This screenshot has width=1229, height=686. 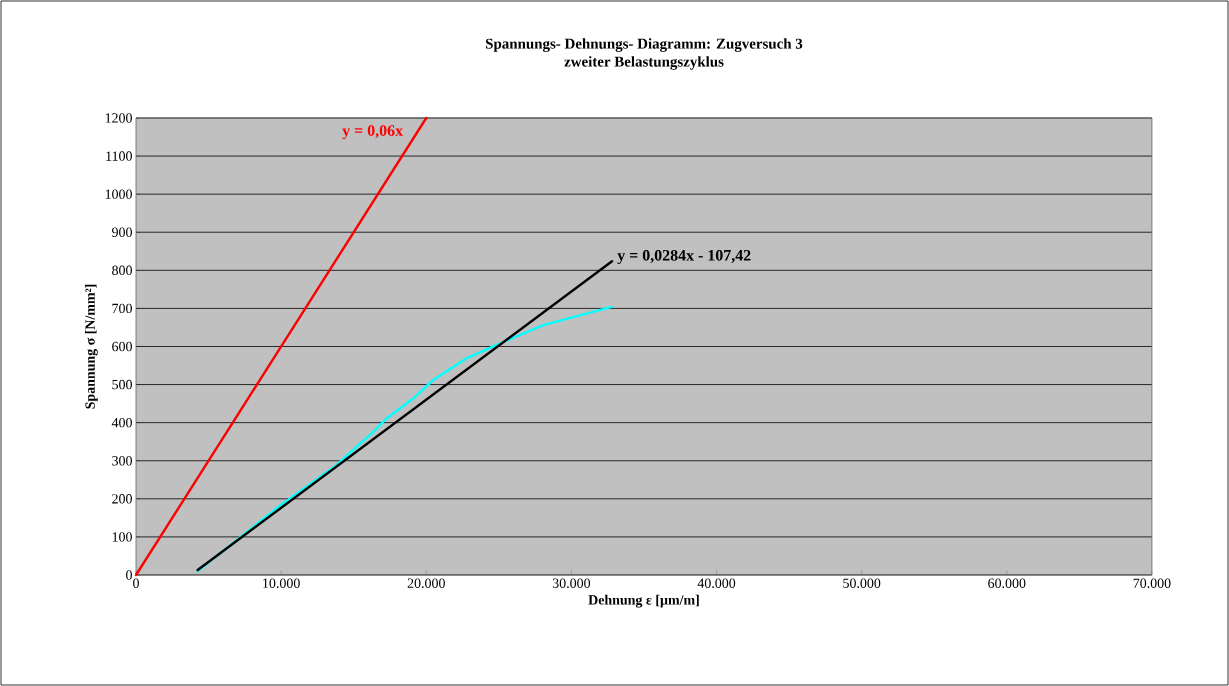 I want to click on y-tick-label: 300, so click(x=122, y=461).